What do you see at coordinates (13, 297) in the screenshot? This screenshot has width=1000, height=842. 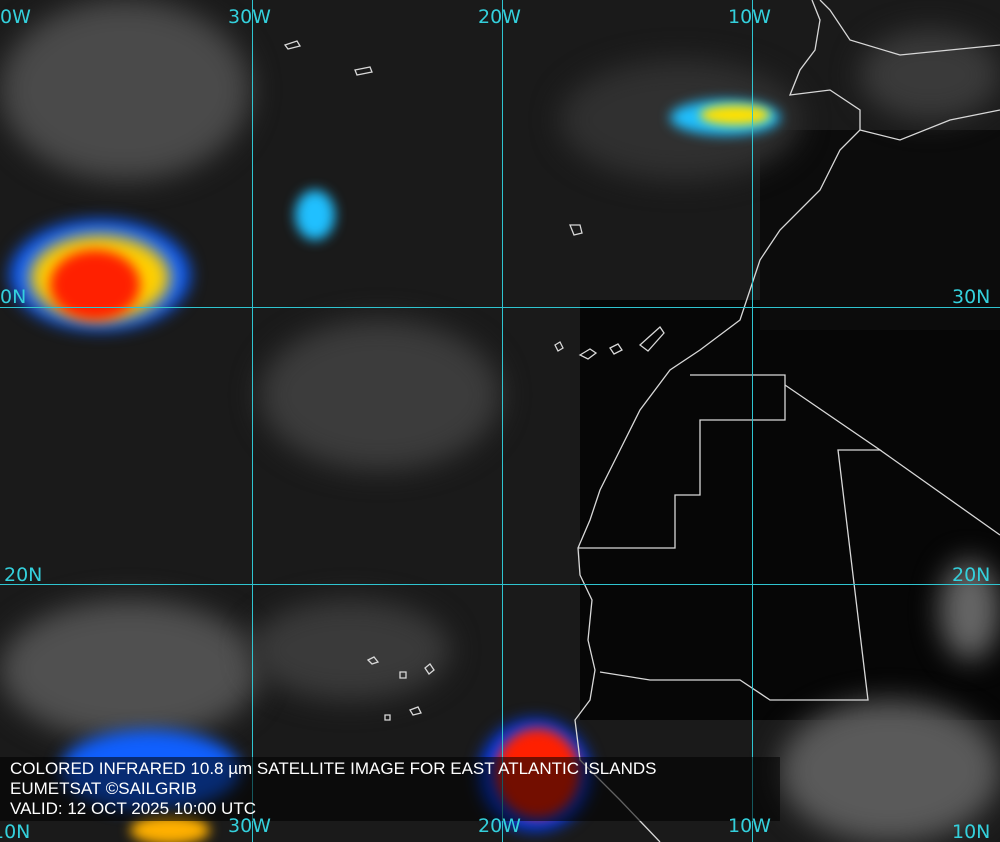 I see `lat-label-left: 0N` at bounding box center [13, 297].